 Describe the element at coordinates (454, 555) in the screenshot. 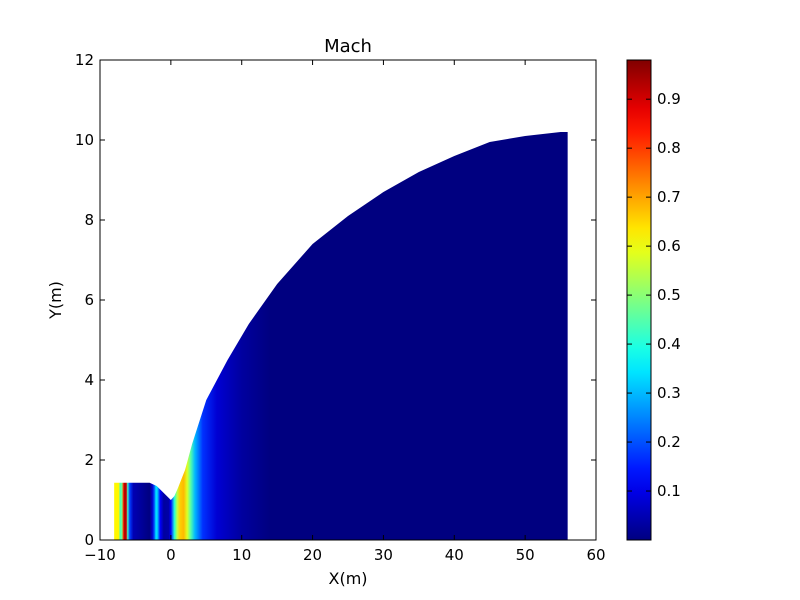

I see `x-tick-label: 40` at that location.